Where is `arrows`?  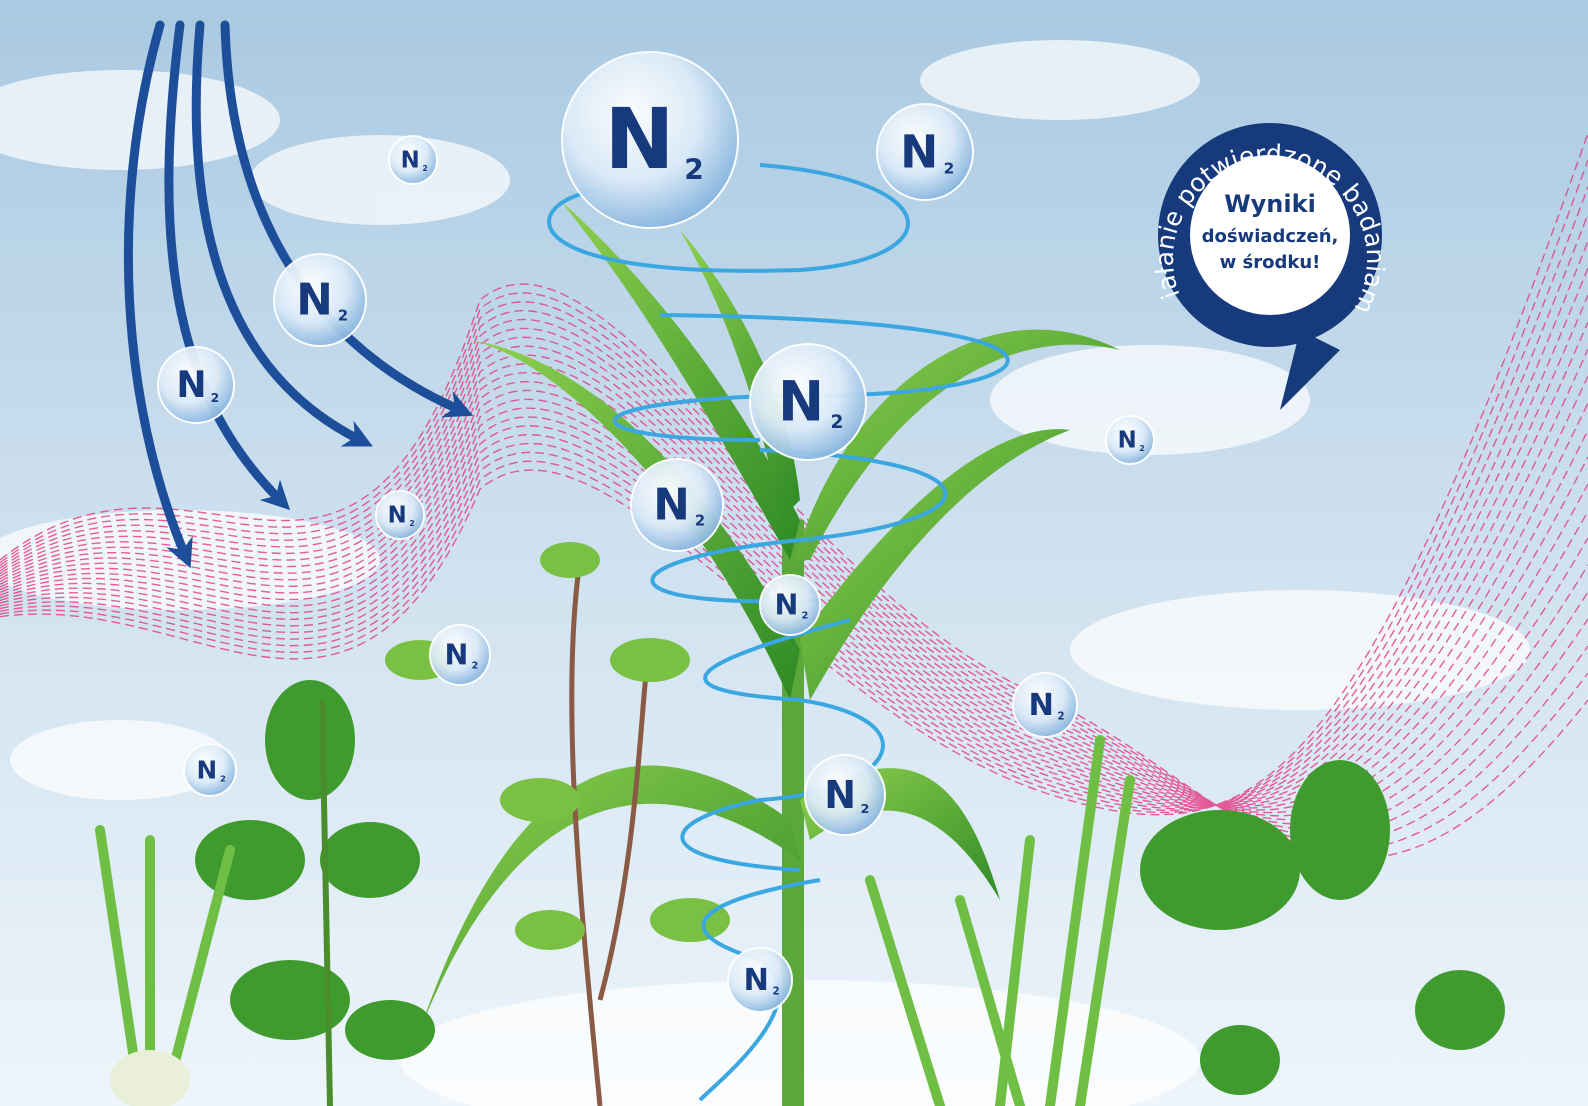
arrows is located at coordinates (298, 294).